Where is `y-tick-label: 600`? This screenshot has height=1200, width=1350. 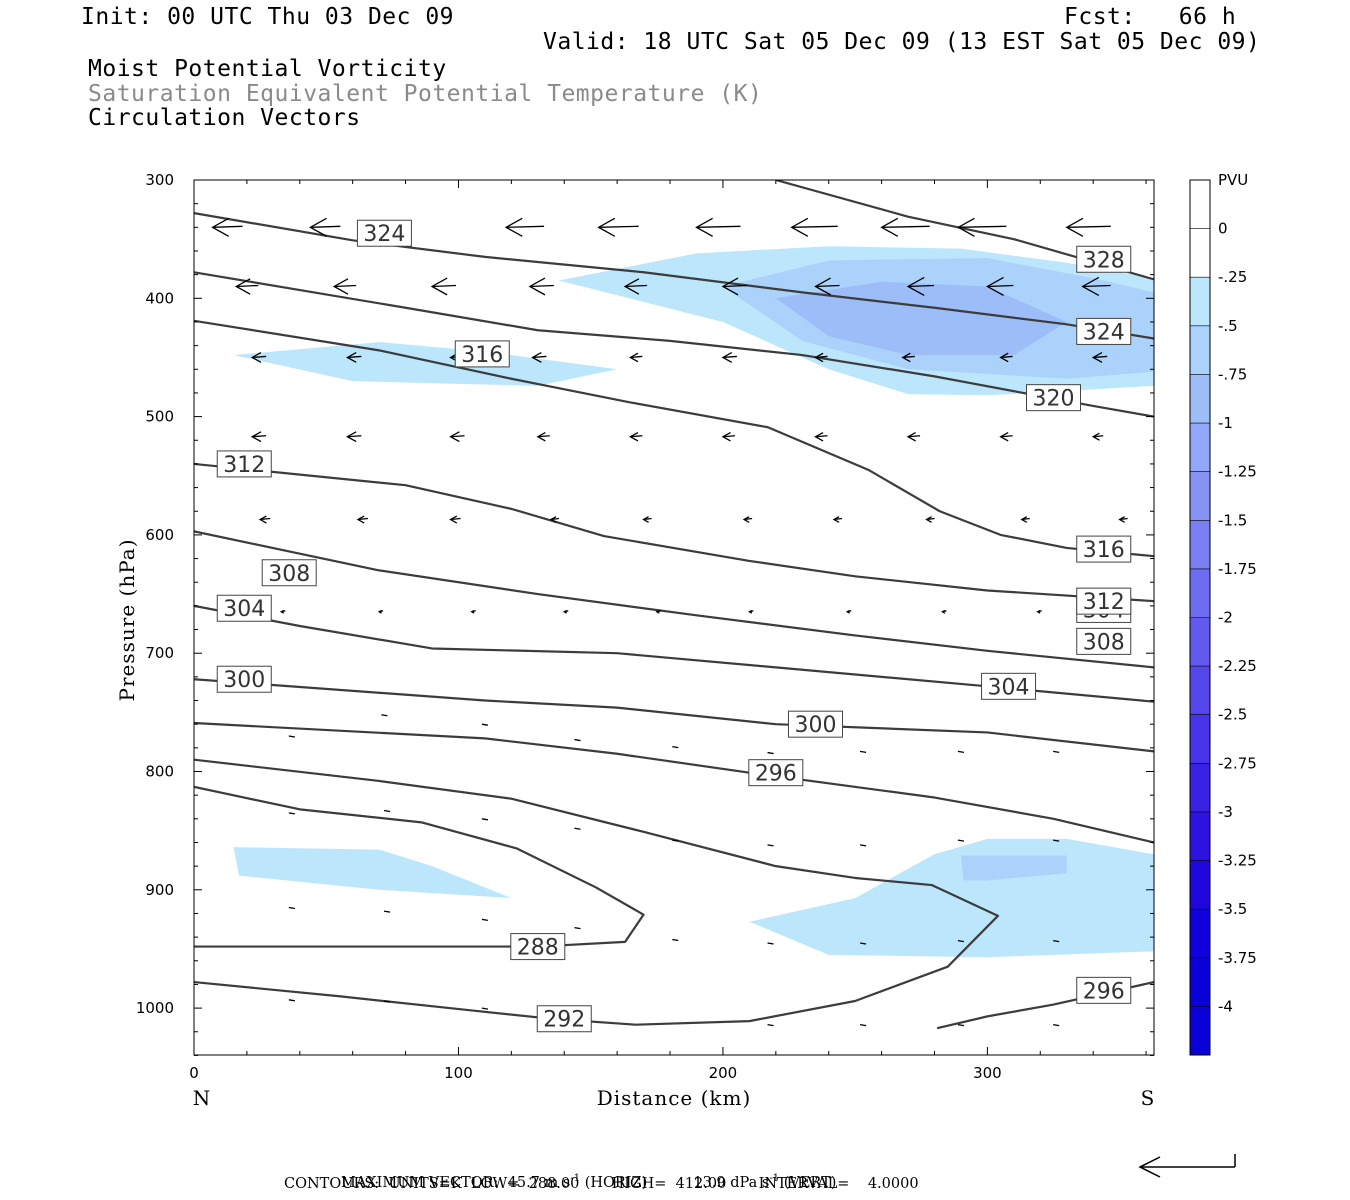
y-tick-label: 600 is located at coordinates (159, 535).